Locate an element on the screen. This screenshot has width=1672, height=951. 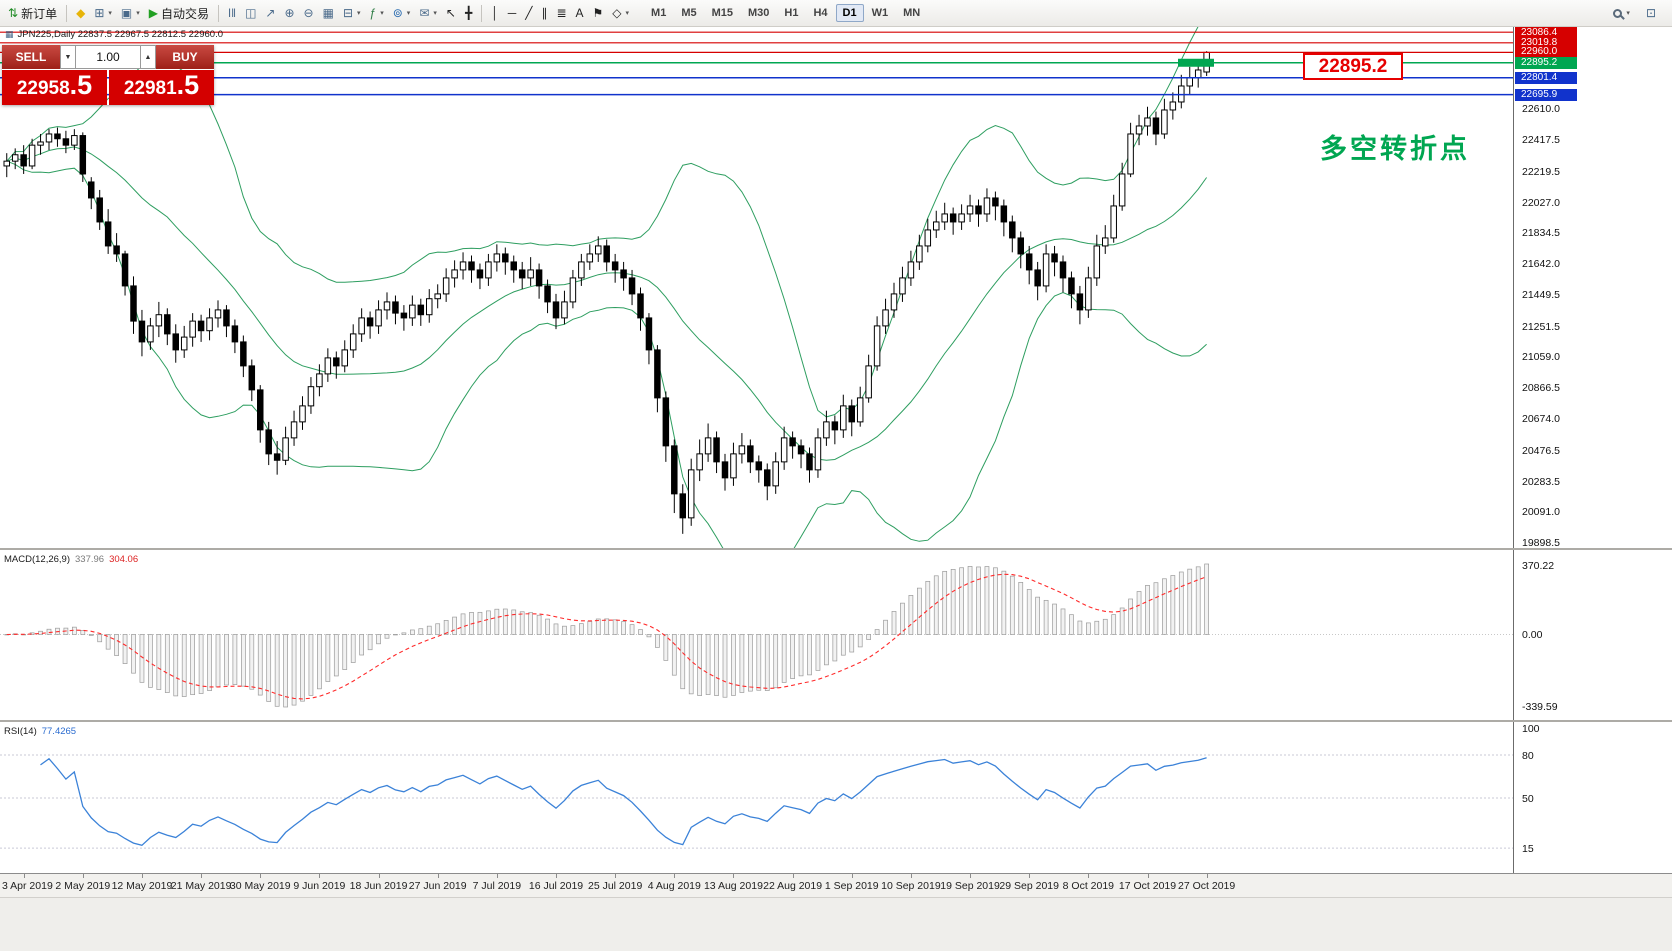
horizontal-line-icon: ─ is located at coordinates (512, 13).